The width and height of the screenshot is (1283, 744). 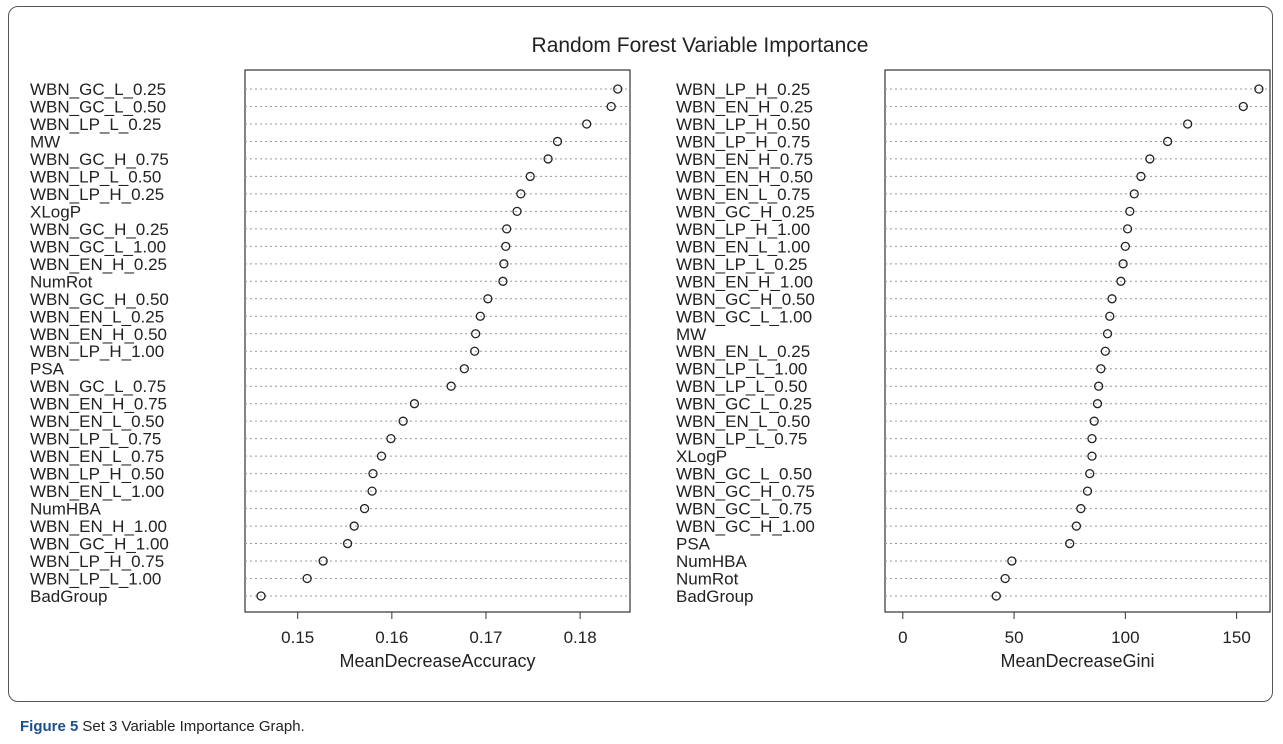 I want to click on x-tick-label: 0.15, so click(x=297, y=637).